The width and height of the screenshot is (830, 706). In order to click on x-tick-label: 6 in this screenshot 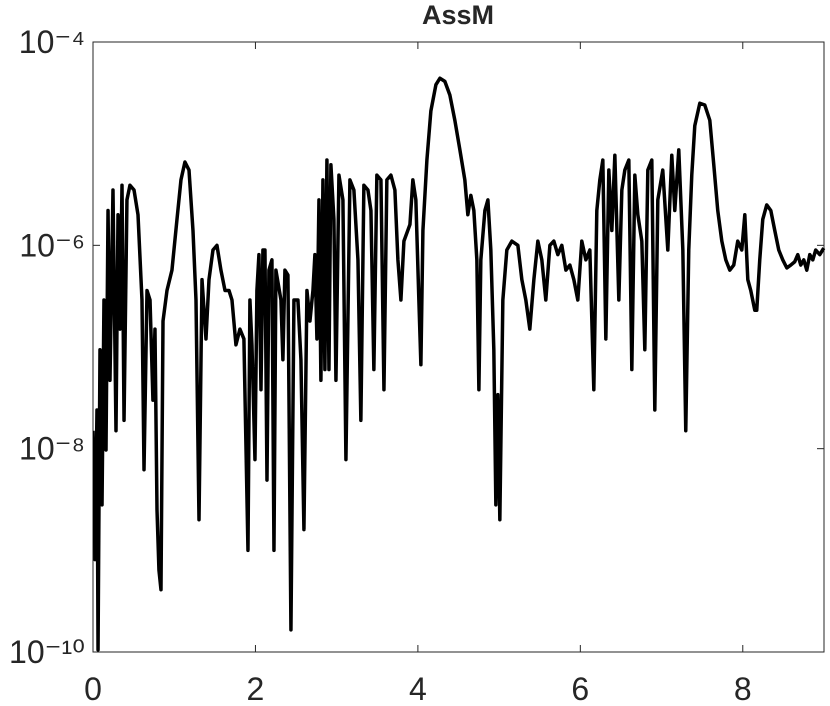, I will do `click(580, 688)`.